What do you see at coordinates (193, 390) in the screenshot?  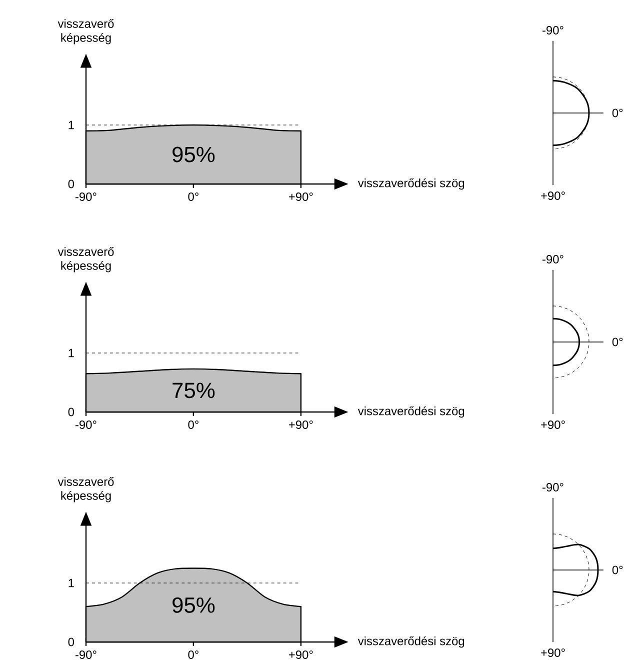 I see `annotation: 75%` at bounding box center [193, 390].